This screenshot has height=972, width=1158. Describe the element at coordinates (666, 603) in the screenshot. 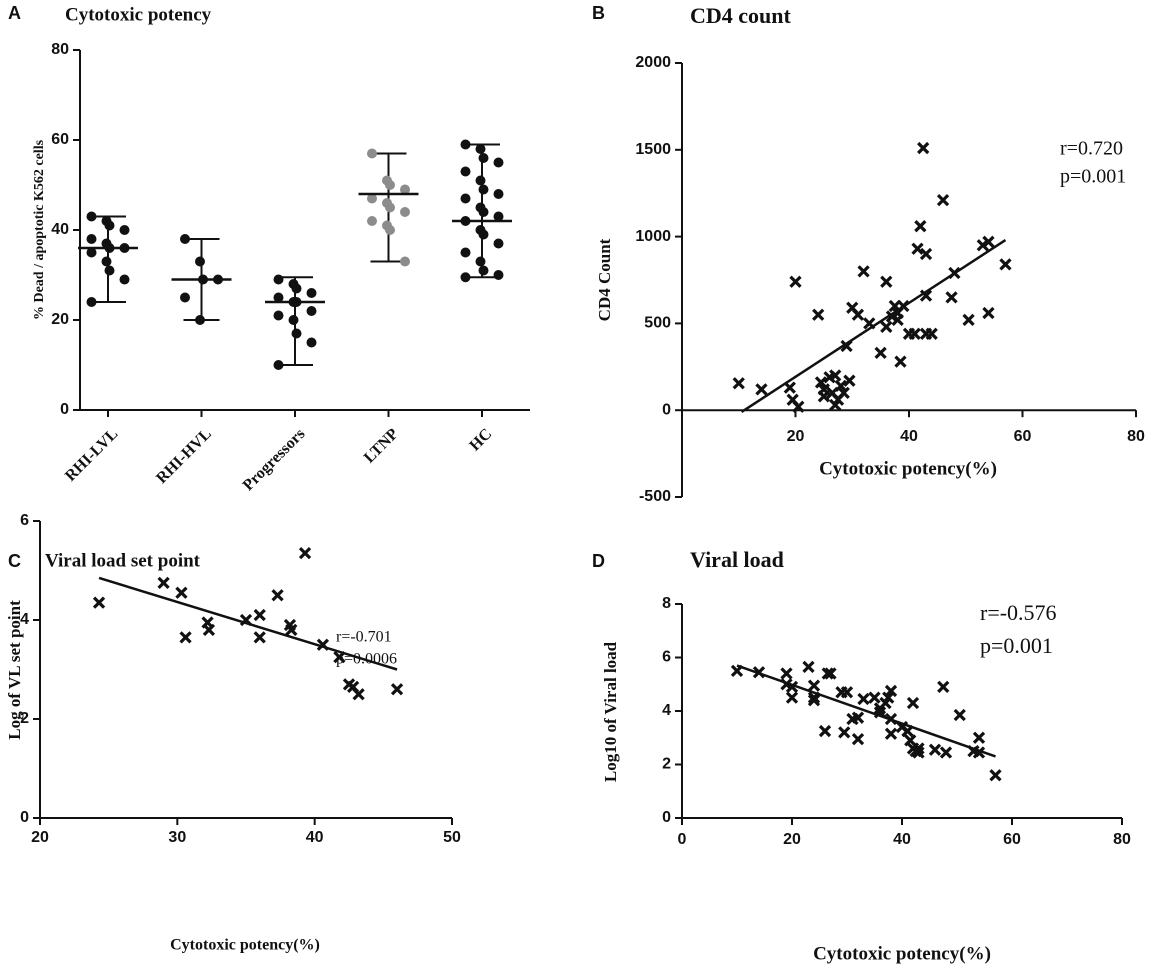

I see `y-tick-label: 8` at that location.